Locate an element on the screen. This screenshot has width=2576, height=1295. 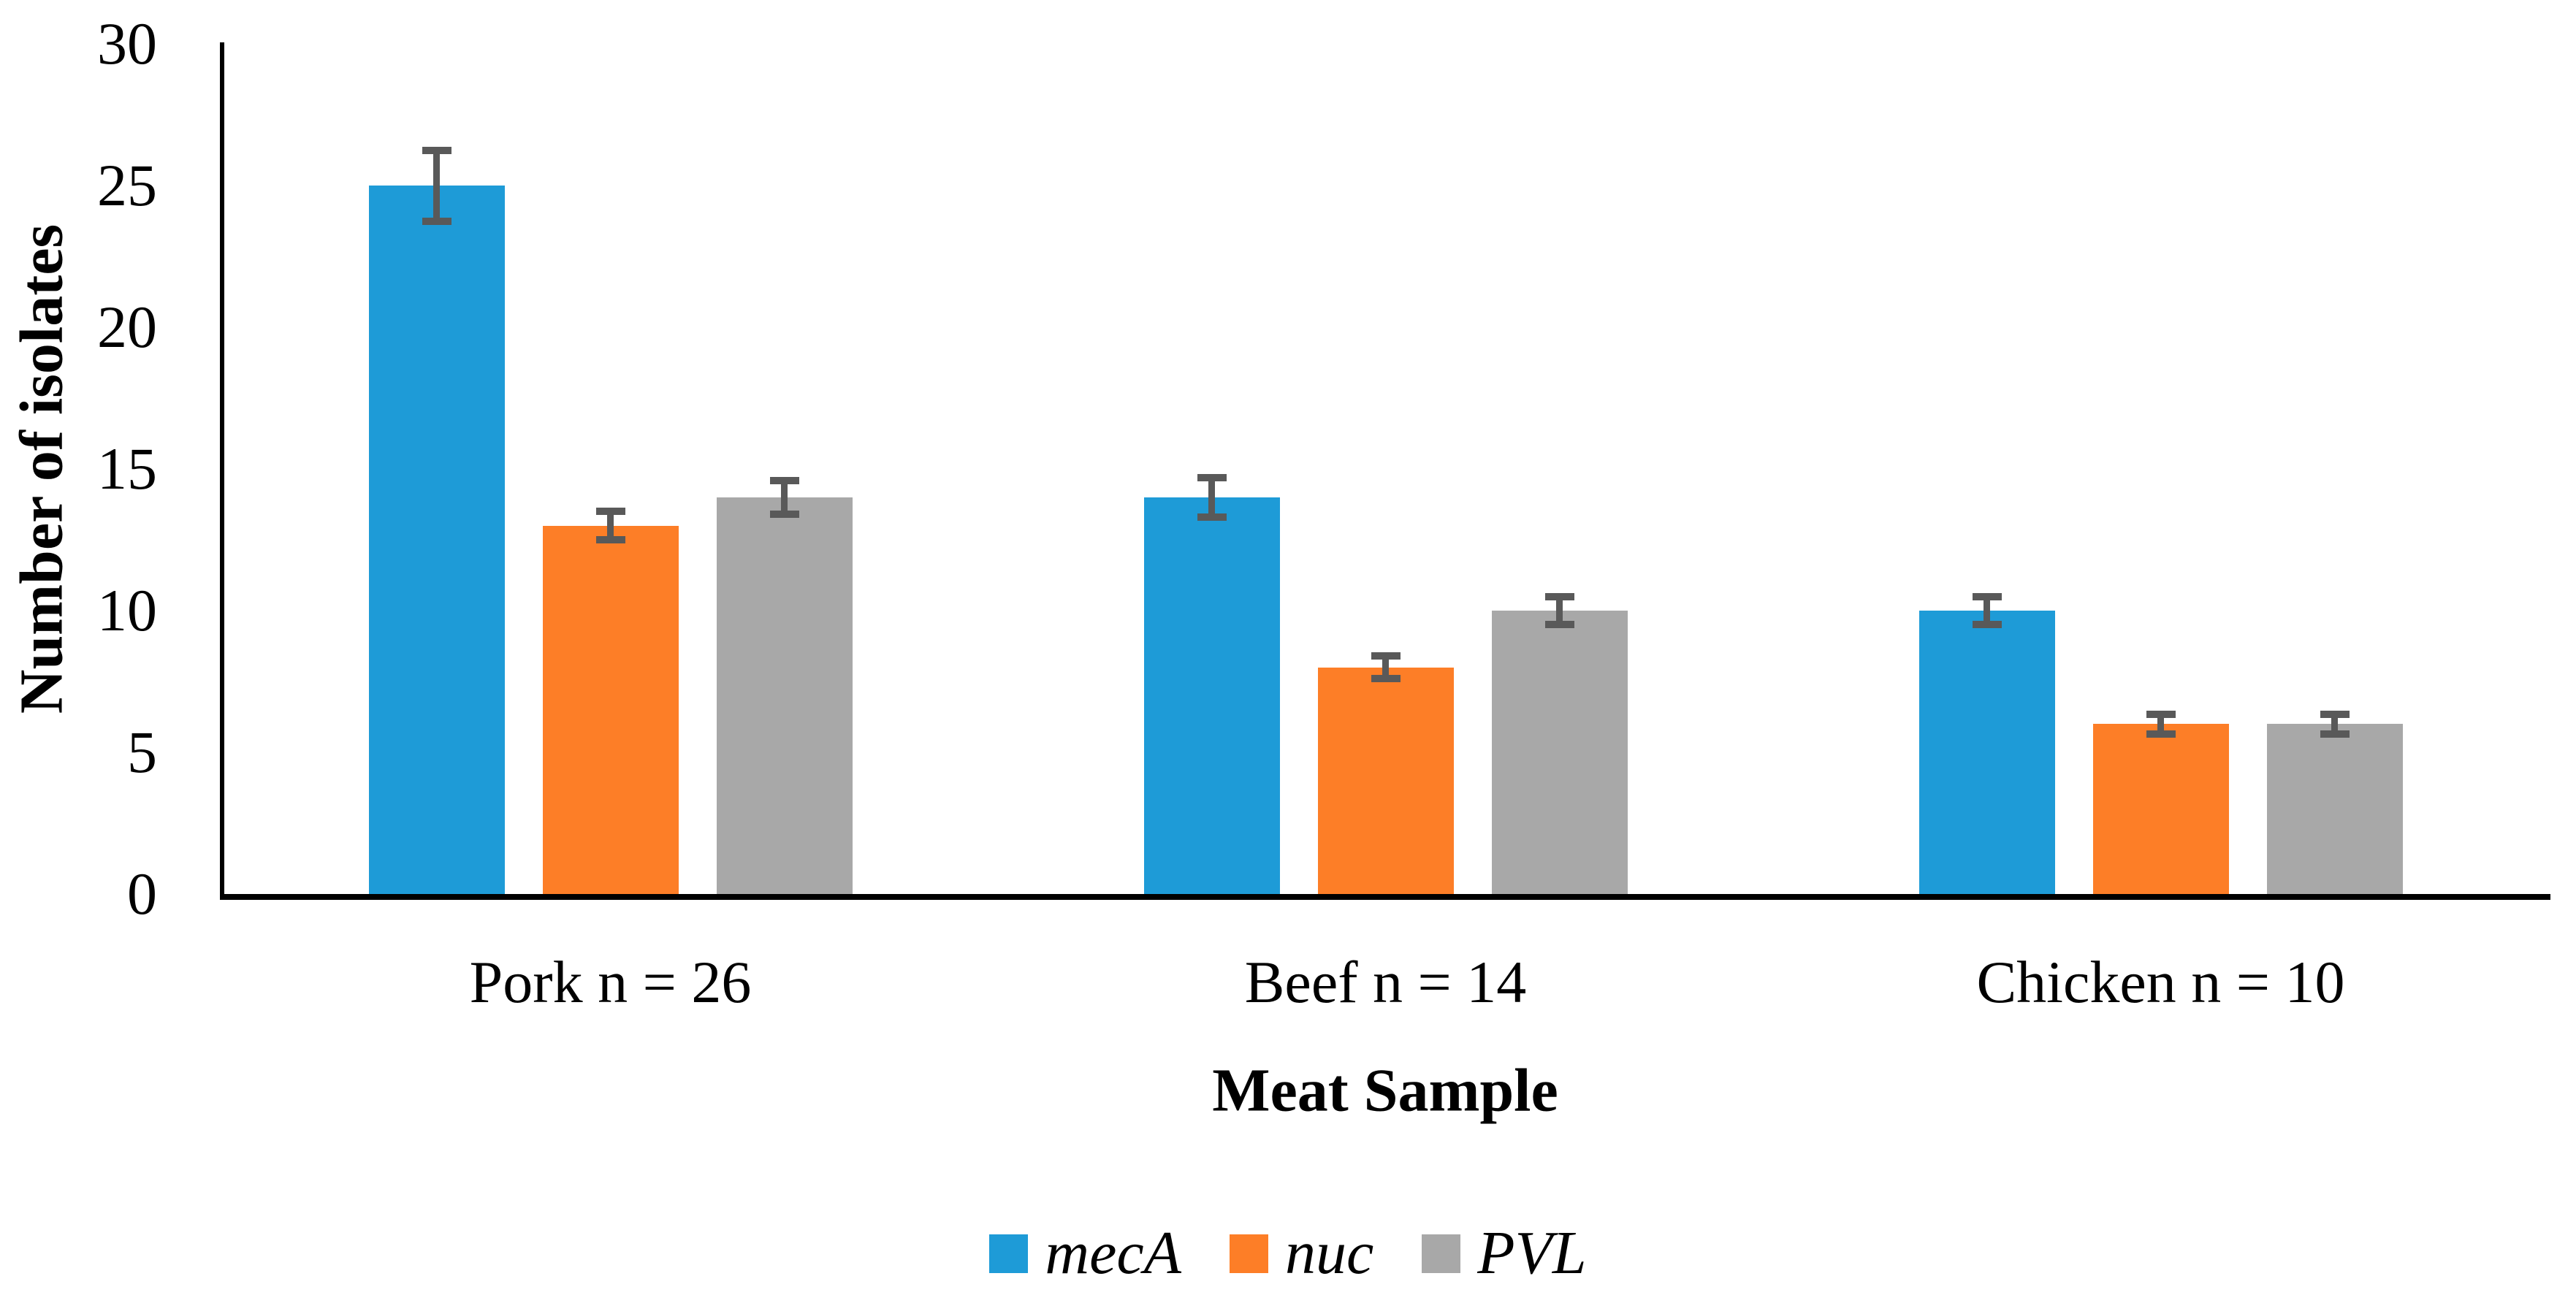
legend-item-nuc: nuc is located at coordinates (1302, 1253).